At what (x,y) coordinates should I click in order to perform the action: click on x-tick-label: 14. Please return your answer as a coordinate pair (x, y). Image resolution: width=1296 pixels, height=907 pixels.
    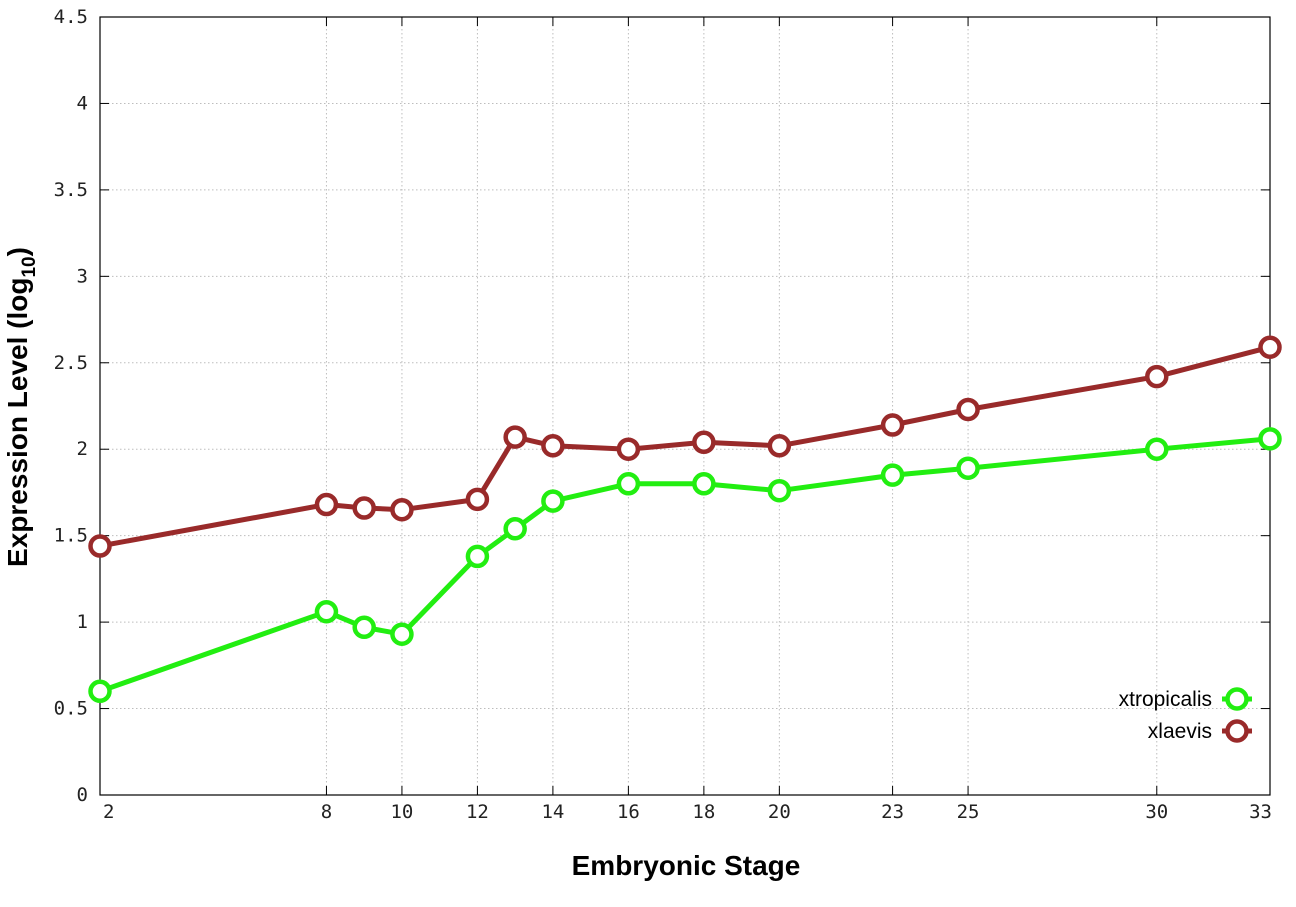
    Looking at the image, I should click on (552, 812).